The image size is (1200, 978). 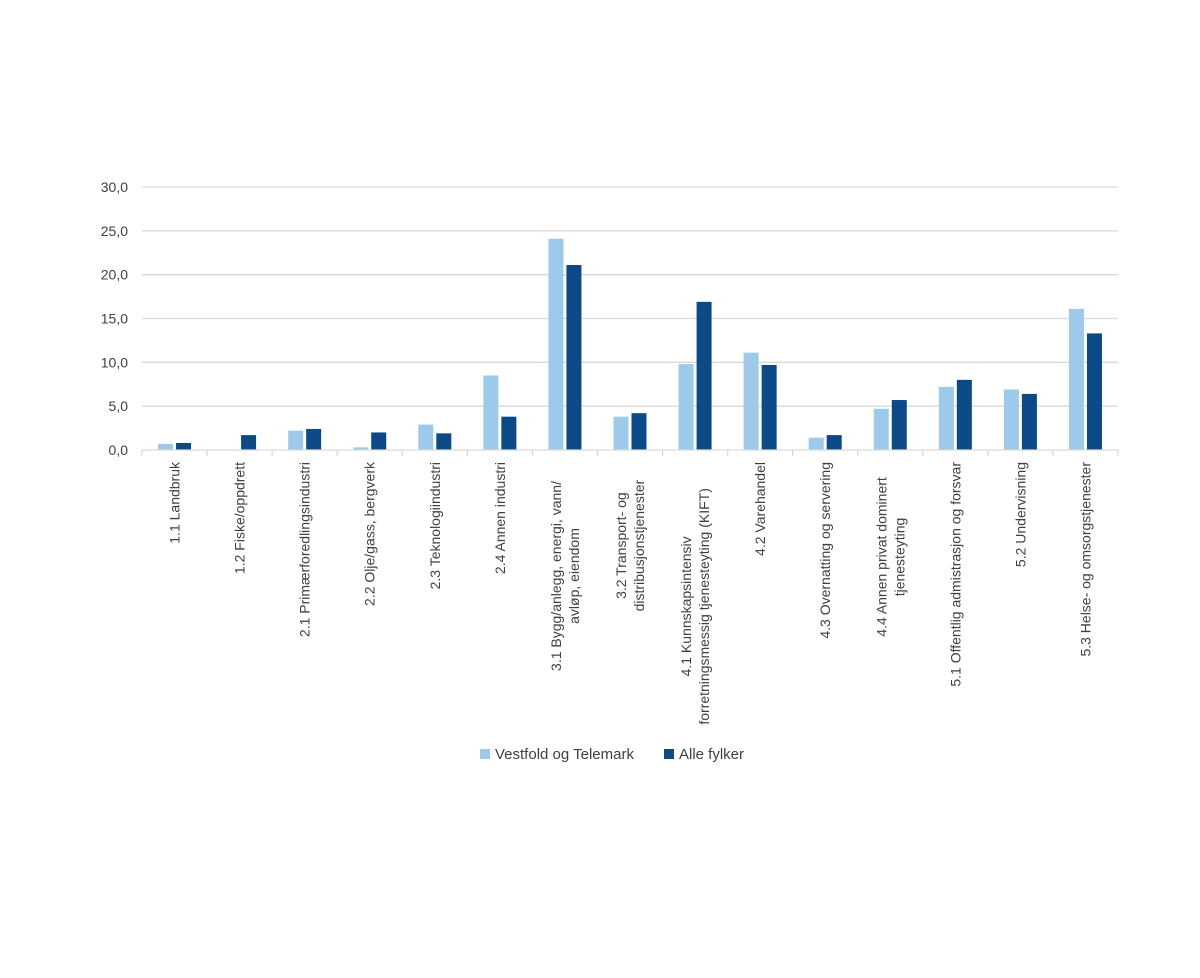 I want to click on x-category-label: 1.2 Fiske/oppdrett, so click(x=240, y=518).